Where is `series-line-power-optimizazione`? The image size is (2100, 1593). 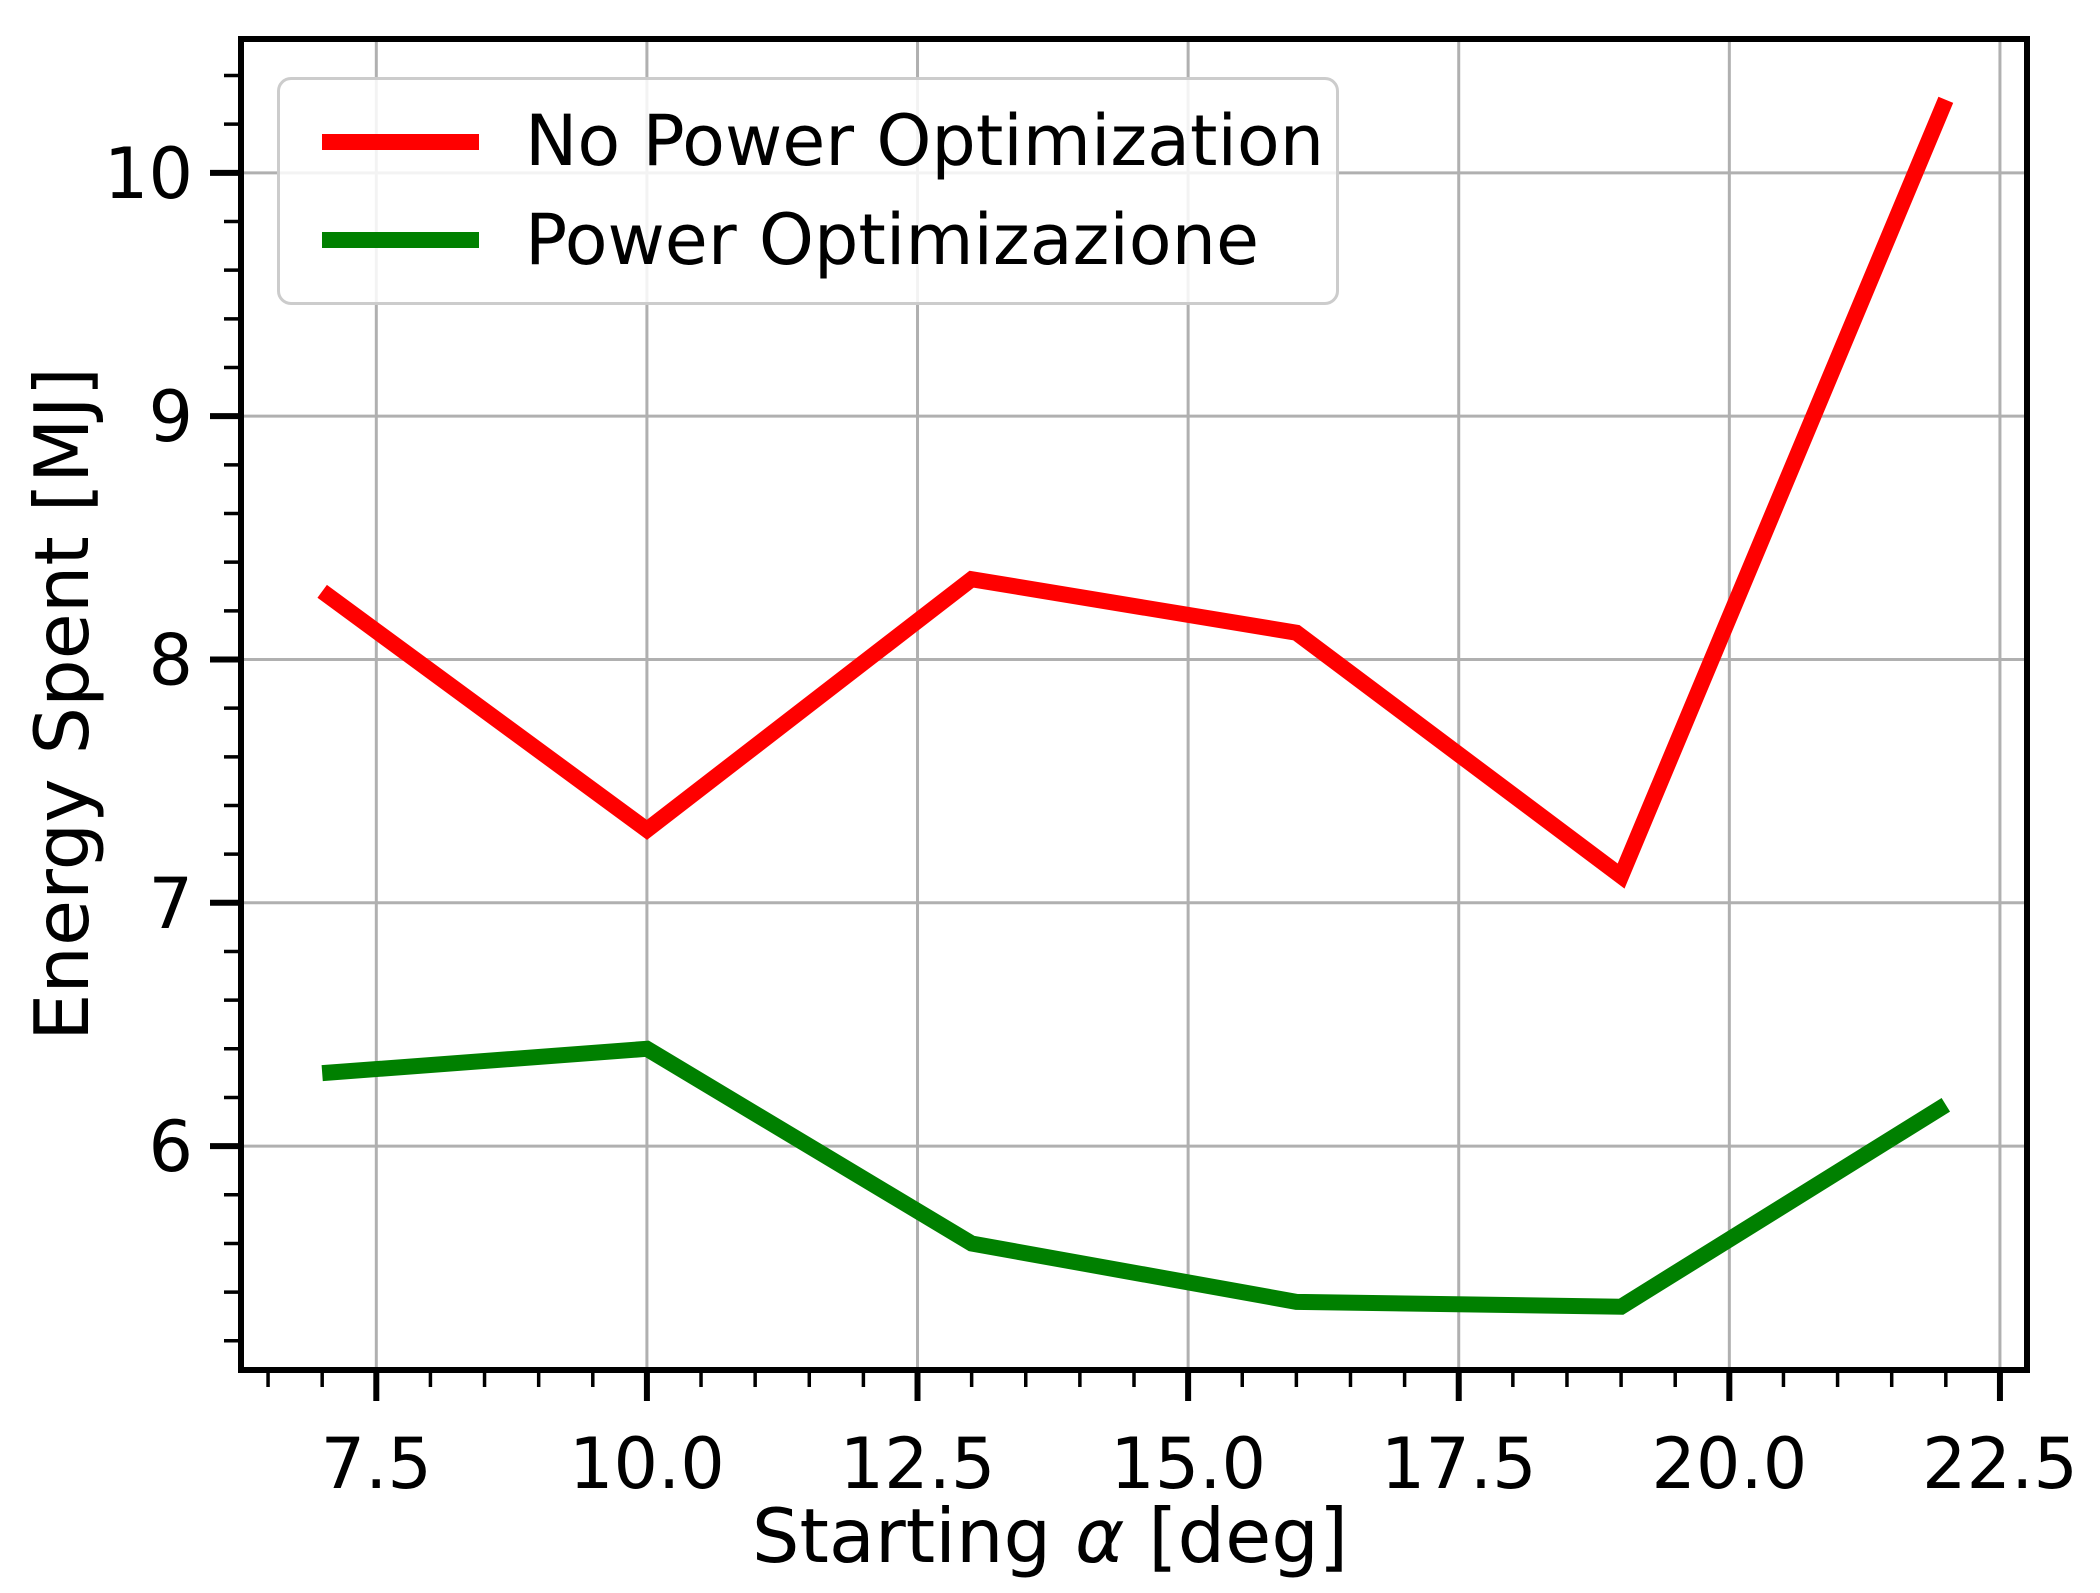 series-line-power-optimizazione is located at coordinates (1136, 1177).